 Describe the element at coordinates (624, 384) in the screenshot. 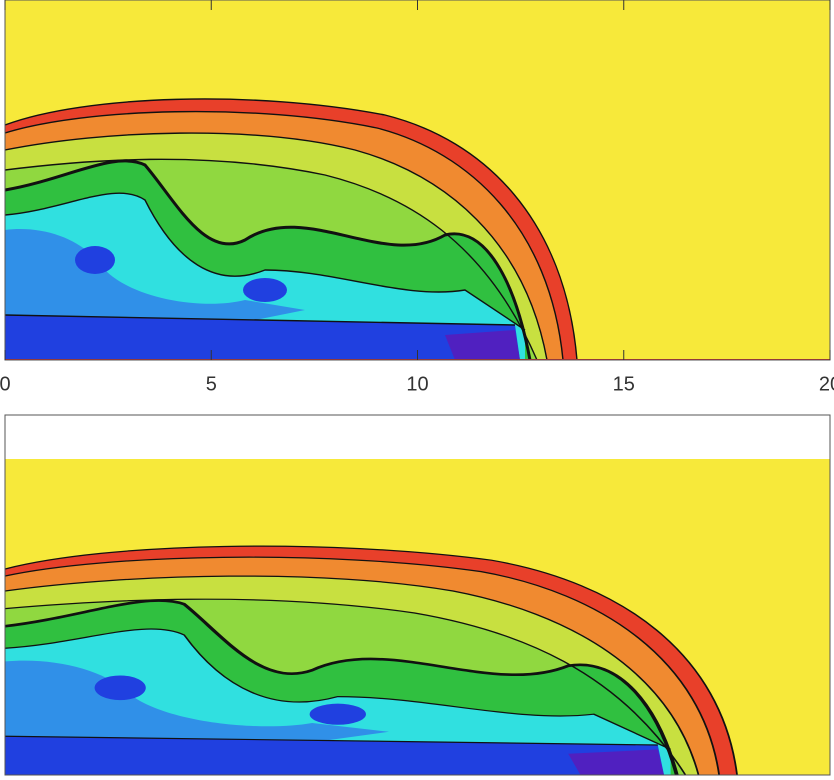

I see `x-tick-label: 15` at that location.